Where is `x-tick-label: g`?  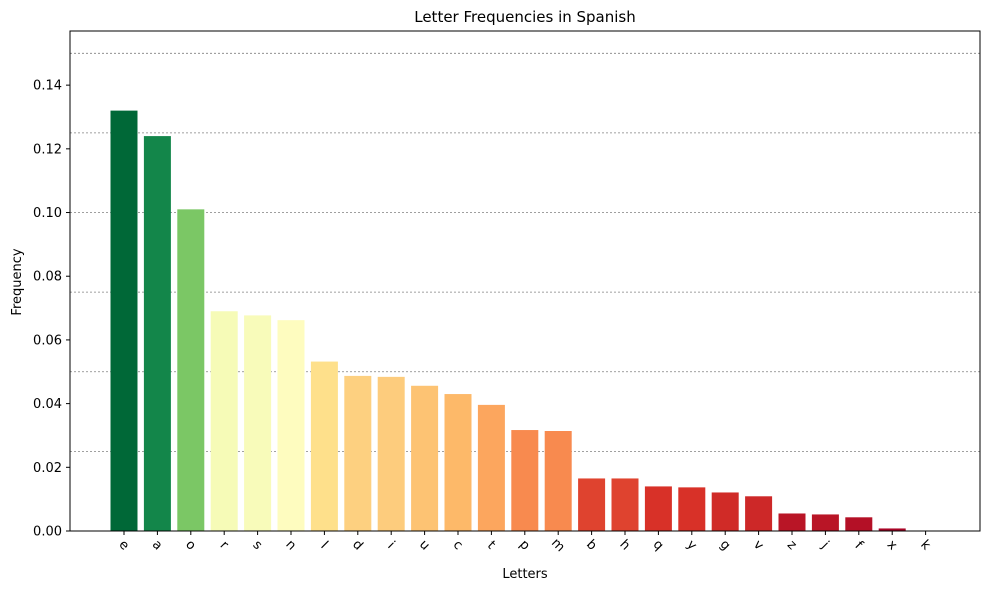 x-tick-label: g is located at coordinates (725, 545).